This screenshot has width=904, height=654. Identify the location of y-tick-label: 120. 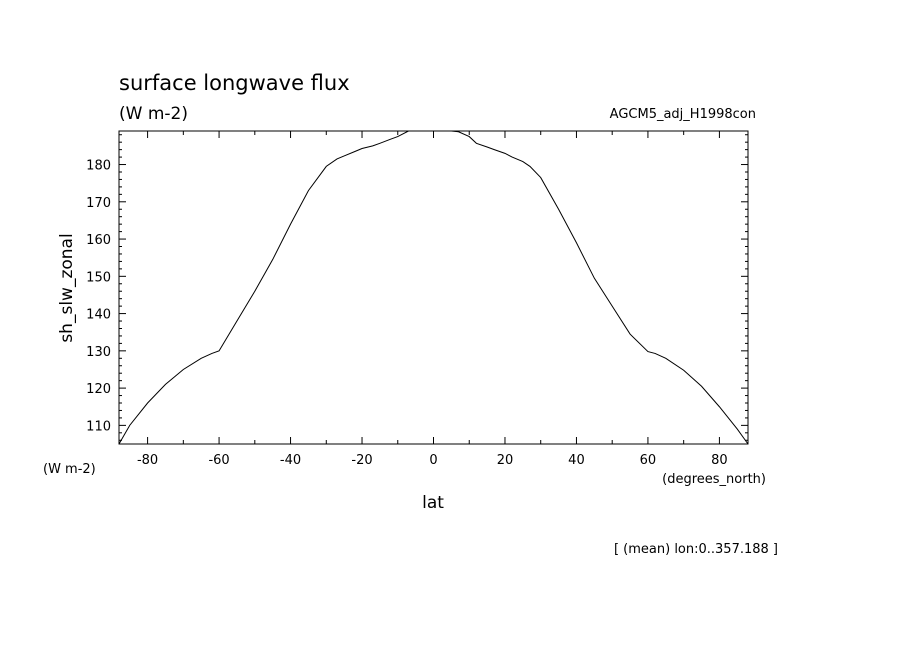
(98, 389).